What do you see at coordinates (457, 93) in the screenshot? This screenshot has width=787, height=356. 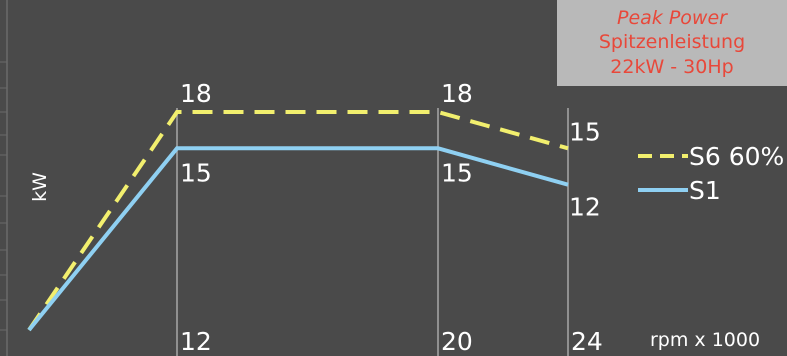 I see `data-label-0-1: 18` at bounding box center [457, 93].